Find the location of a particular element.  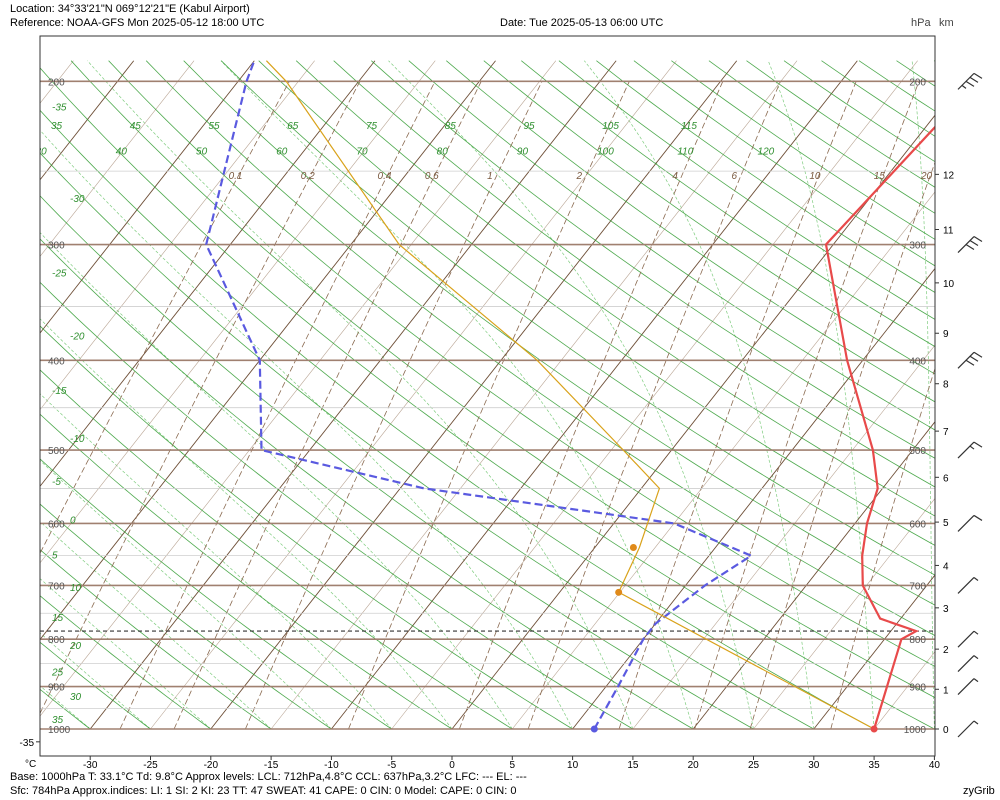

moist-adiabat-label: 35 is located at coordinates (58, 720).